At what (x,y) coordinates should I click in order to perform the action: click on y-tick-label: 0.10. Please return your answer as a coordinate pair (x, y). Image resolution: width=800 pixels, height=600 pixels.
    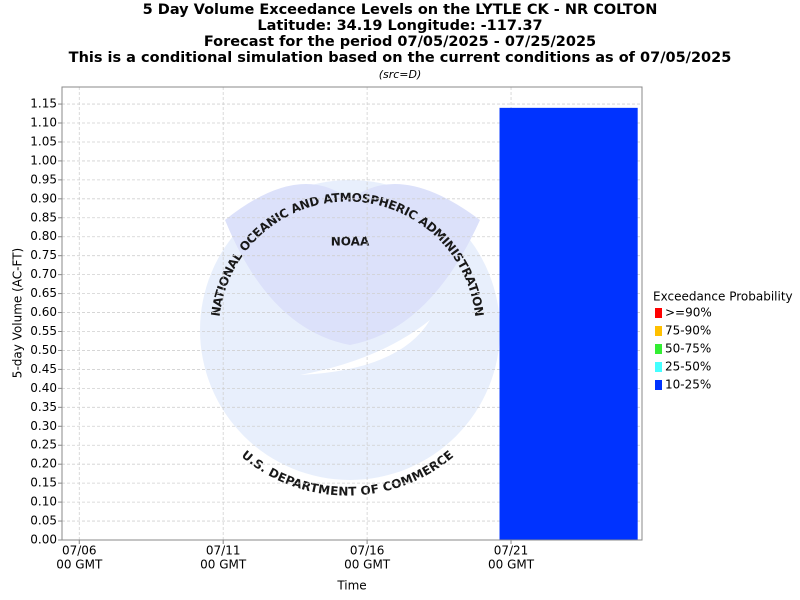
    Looking at the image, I should click on (43, 502).